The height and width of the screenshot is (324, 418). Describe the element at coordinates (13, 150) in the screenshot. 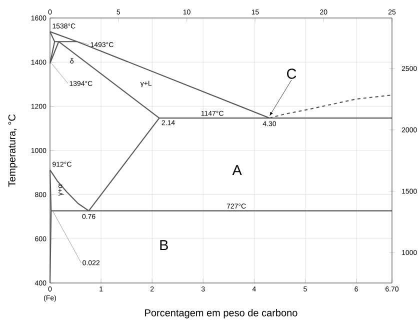

I see `y-axis-title: Temperatura, °C` at that location.